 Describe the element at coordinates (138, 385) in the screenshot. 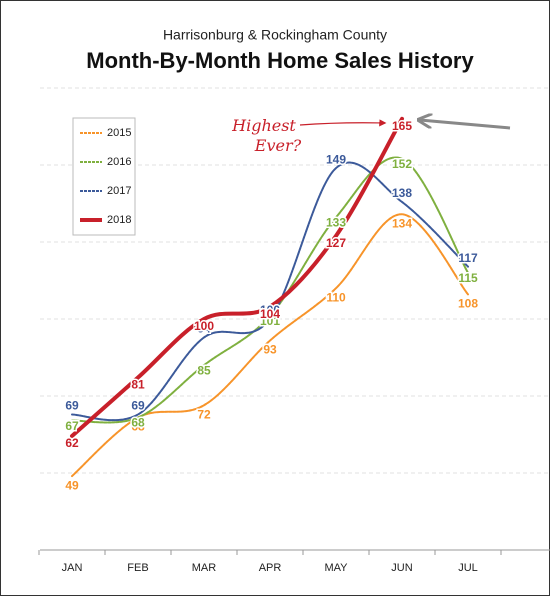

I see `data-label: 81` at that location.